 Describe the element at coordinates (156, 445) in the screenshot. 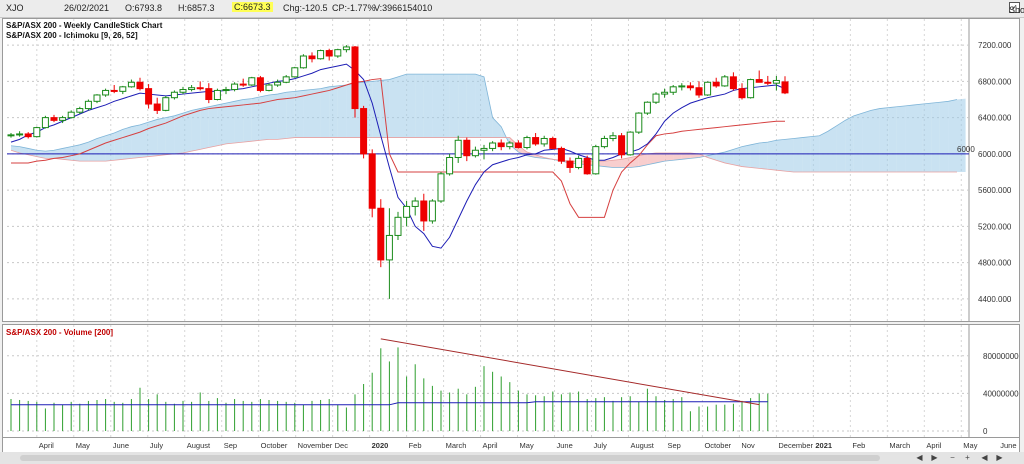

I see `time-axis-label: July` at that location.